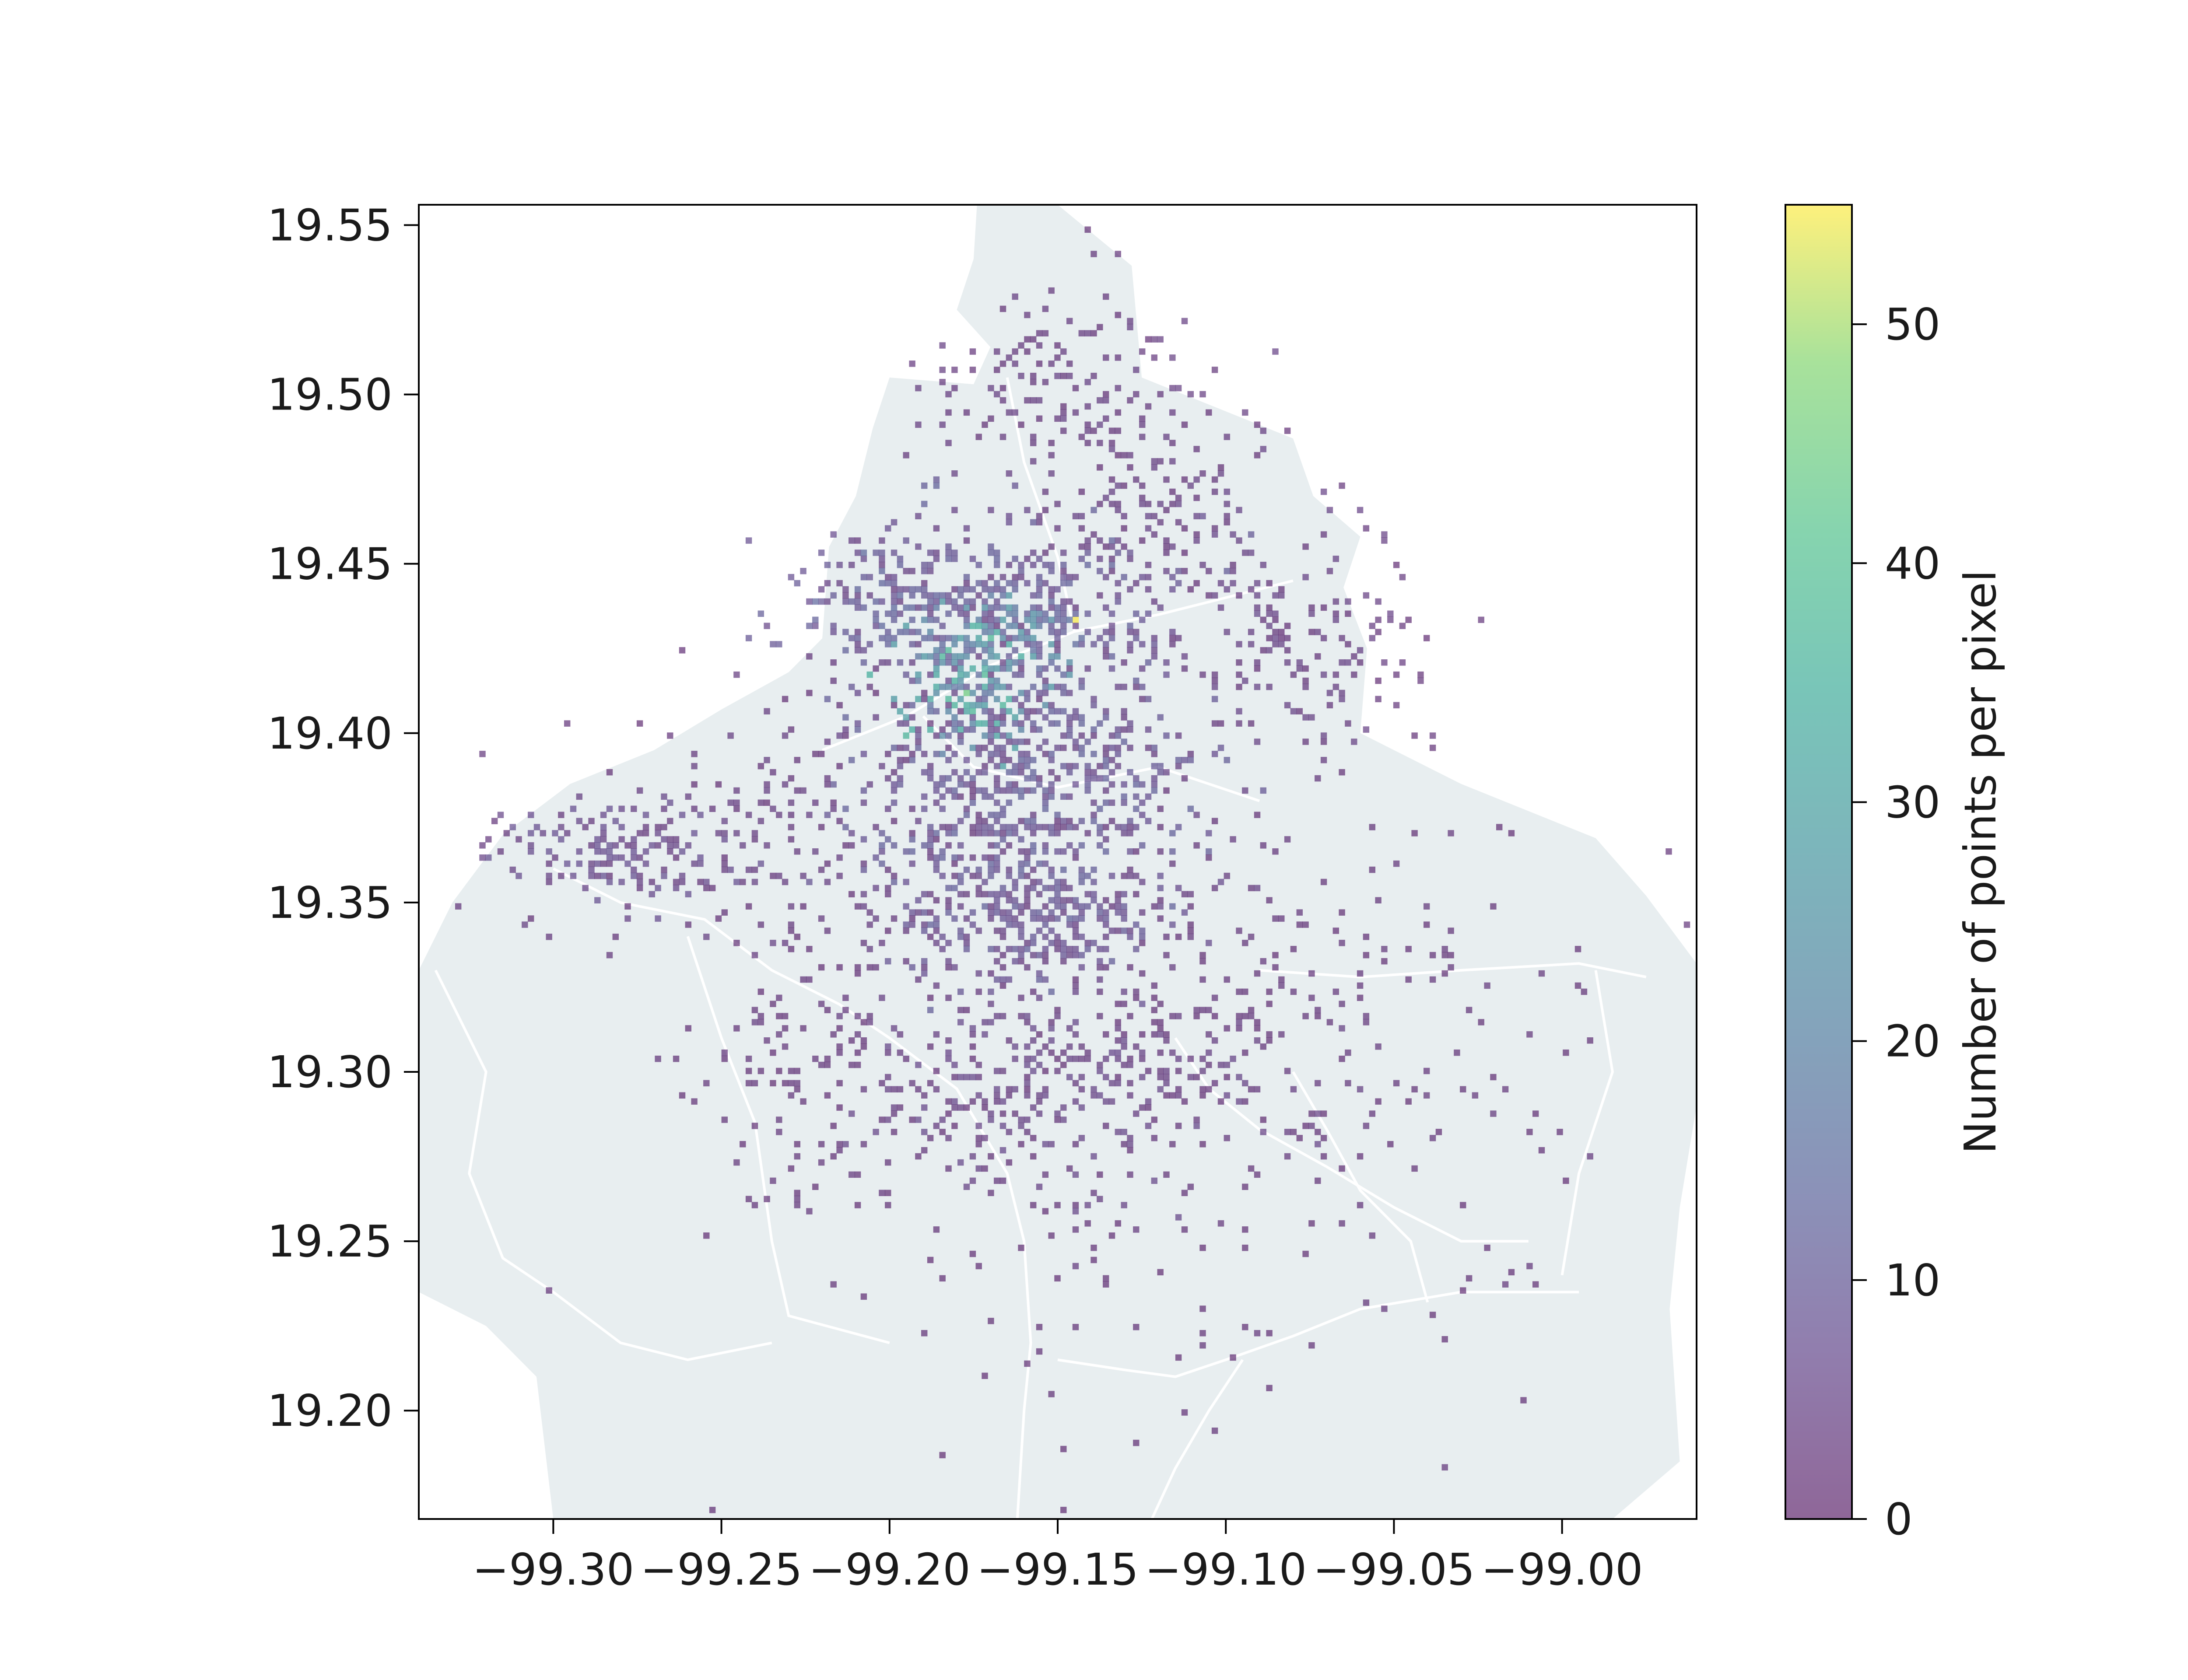 The height and width of the screenshot is (1680, 2188). What do you see at coordinates (890, 1569) in the screenshot?
I see `x-tick-label: −99.20` at bounding box center [890, 1569].